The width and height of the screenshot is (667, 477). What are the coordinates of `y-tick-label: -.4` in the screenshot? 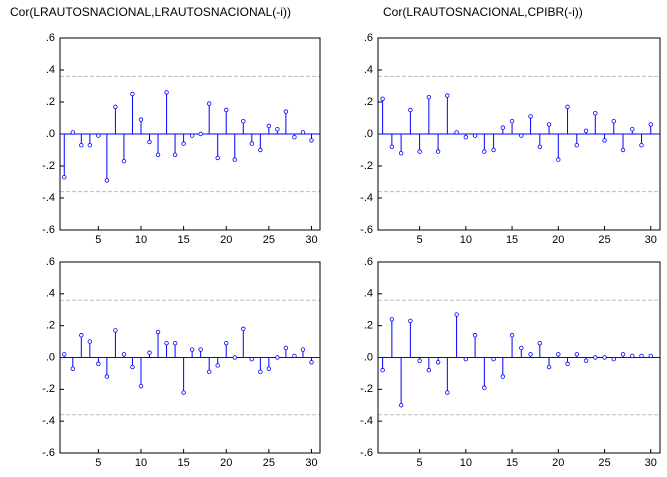 It's located at (48, 198).